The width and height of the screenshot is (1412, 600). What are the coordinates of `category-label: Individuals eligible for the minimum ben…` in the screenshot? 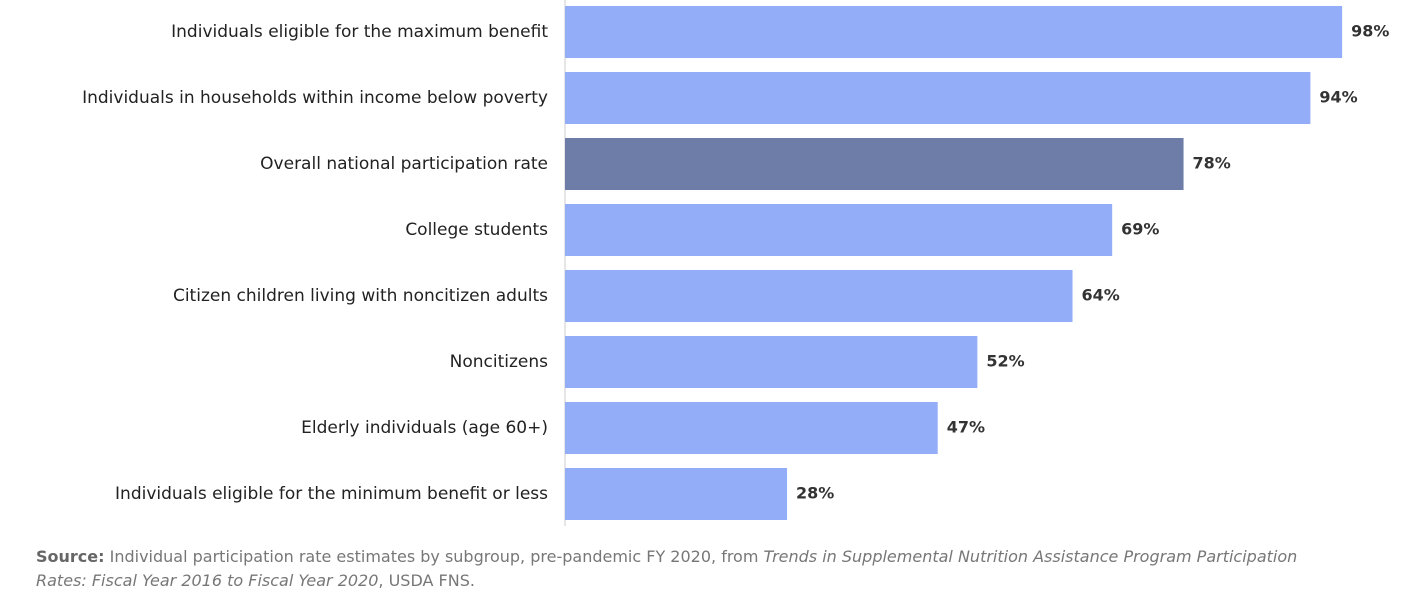 It's located at (331, 494).